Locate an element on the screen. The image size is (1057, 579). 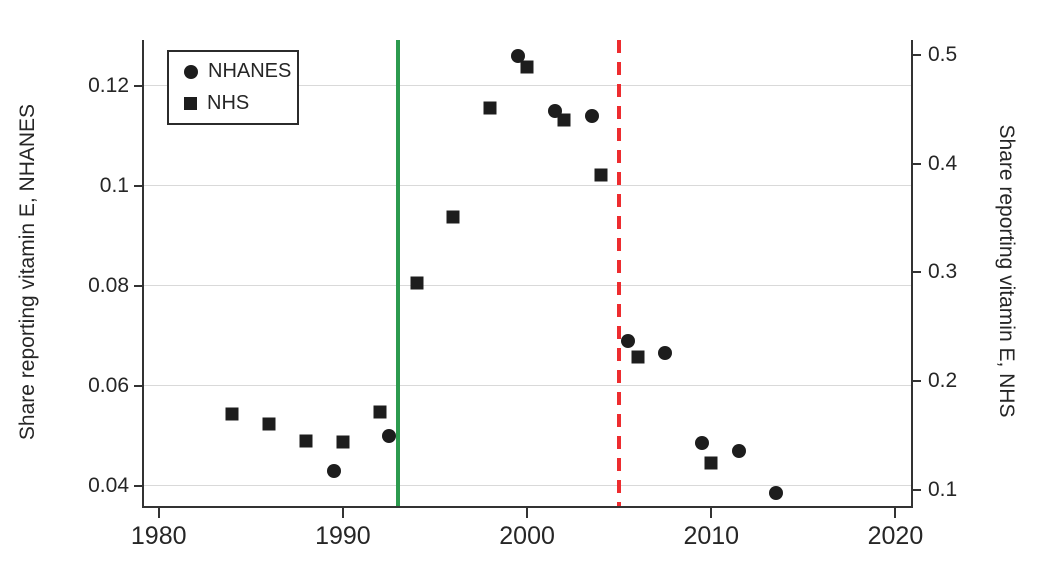
x-axis-tick-label: 1990 is located at coordinates (343, 536).